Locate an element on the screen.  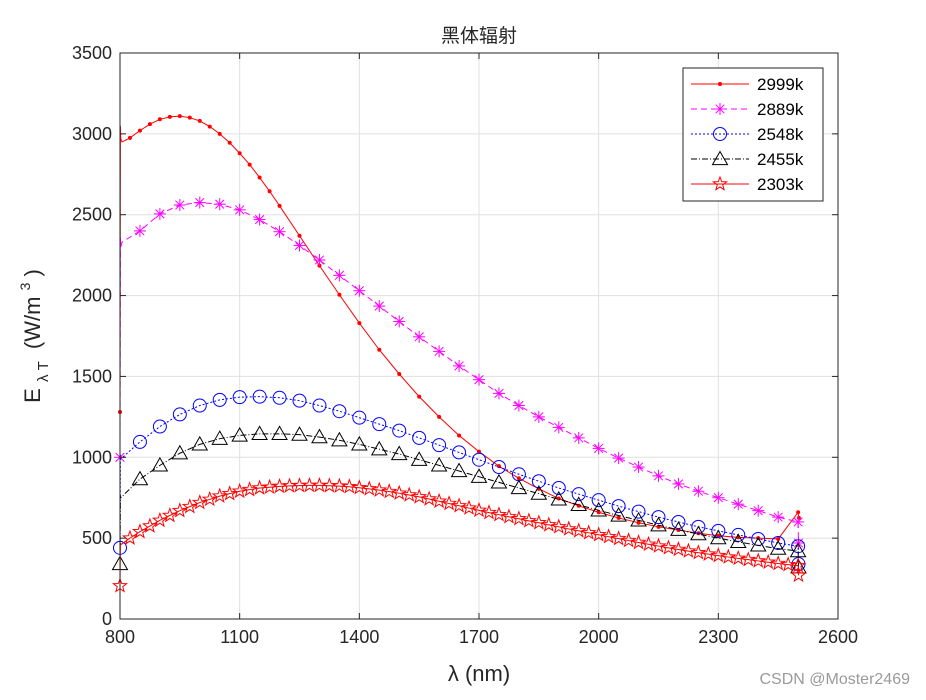
chart-title: 黑体辐射 is located at coordinates (479, 36).